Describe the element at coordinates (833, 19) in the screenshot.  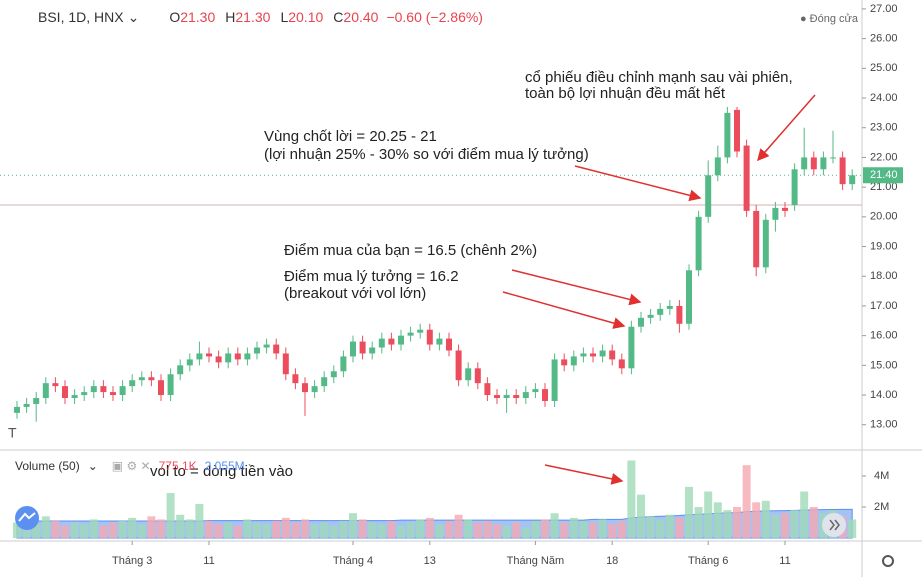
I see `status-text: Đóng cửa` at that location.